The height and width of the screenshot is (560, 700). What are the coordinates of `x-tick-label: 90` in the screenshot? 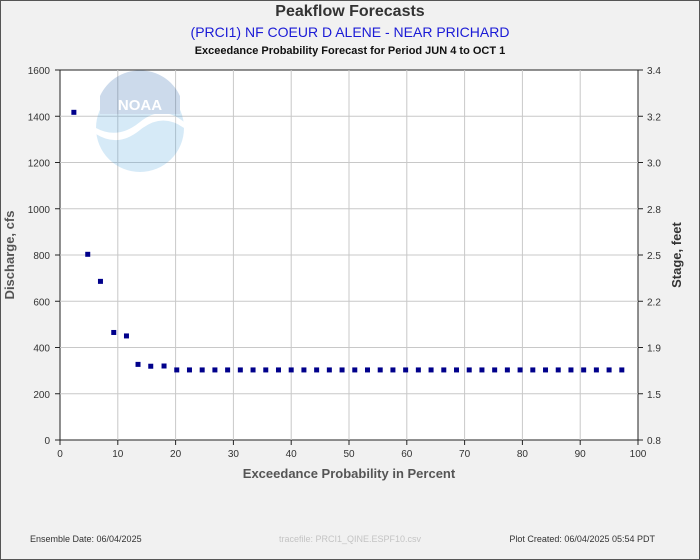 It's located at (581, 454).